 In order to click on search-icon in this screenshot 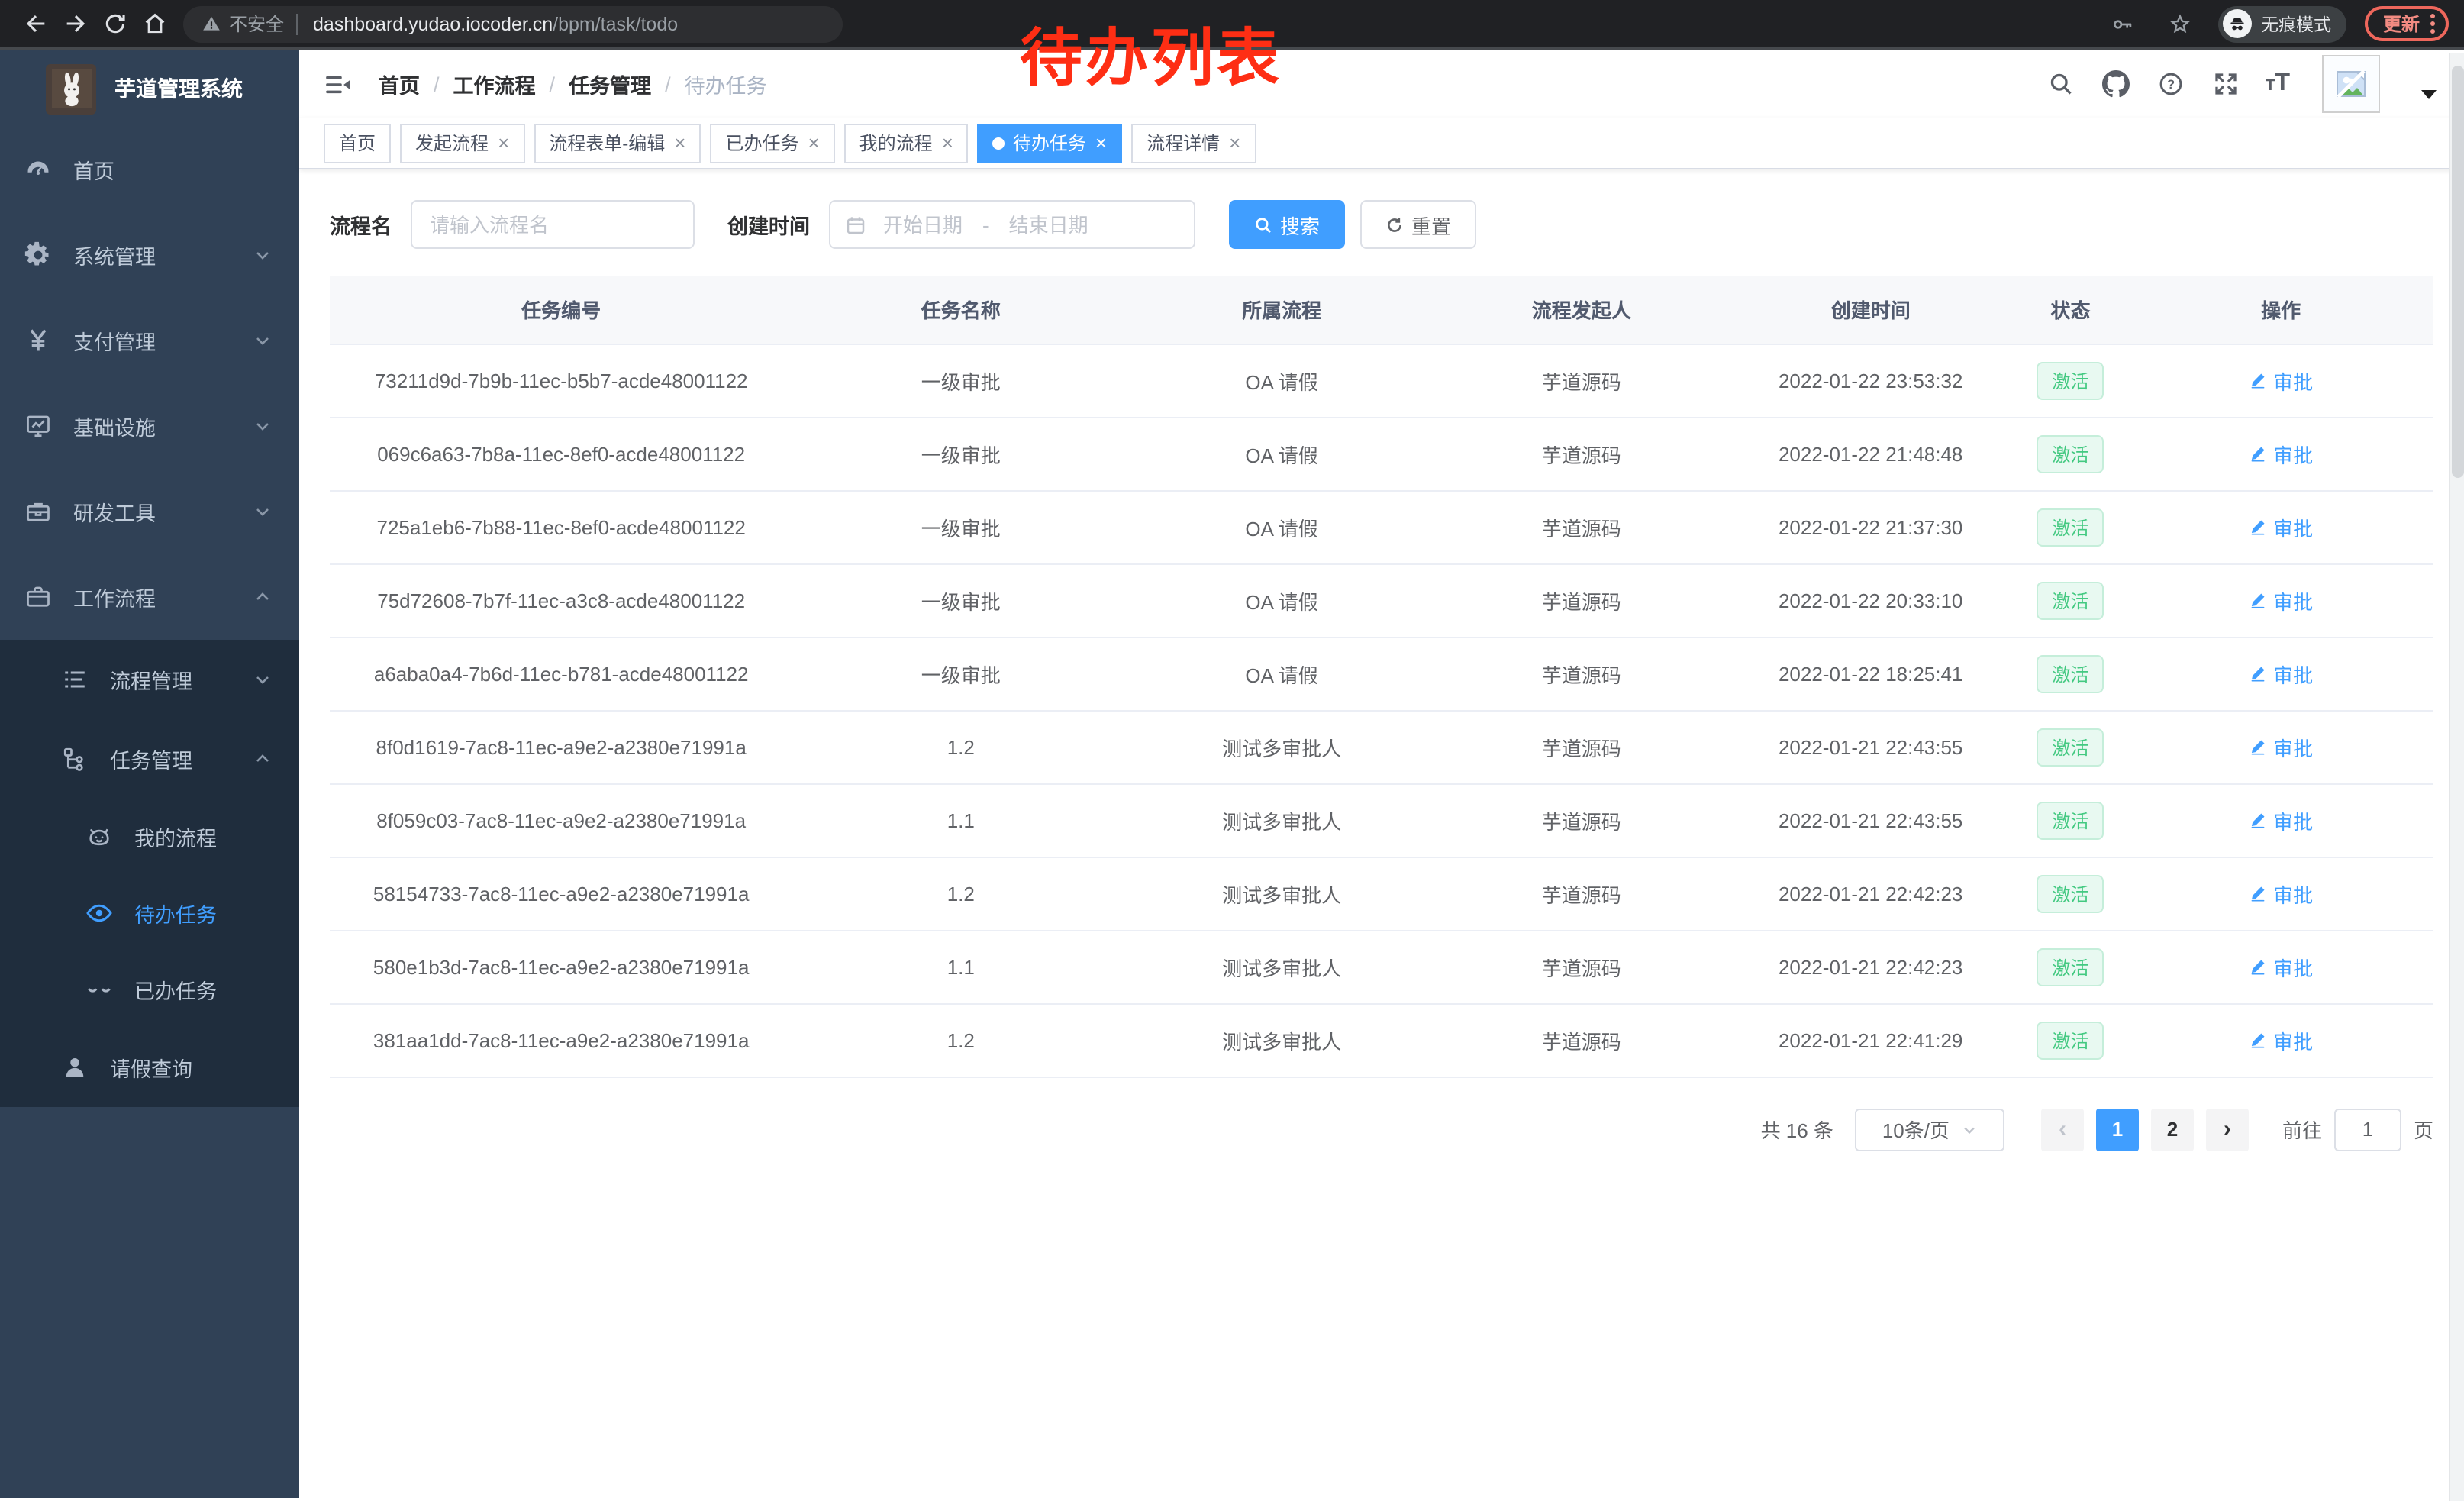, I will do `click(2061, 83)`.